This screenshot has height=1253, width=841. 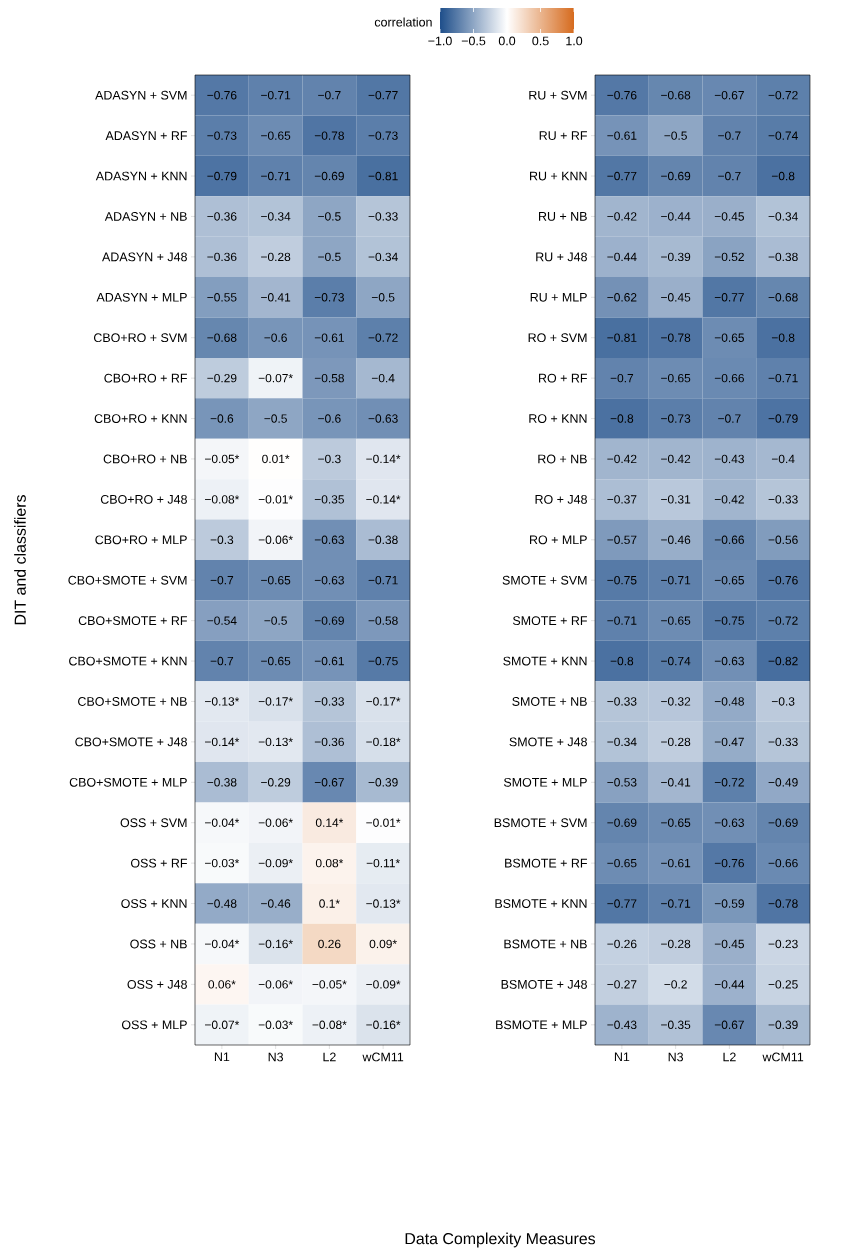 What do you see at coordinates (558, 176) in the screenshot?
I see `y-tick-label: RU + KNN` at bounding box center [558, 176].